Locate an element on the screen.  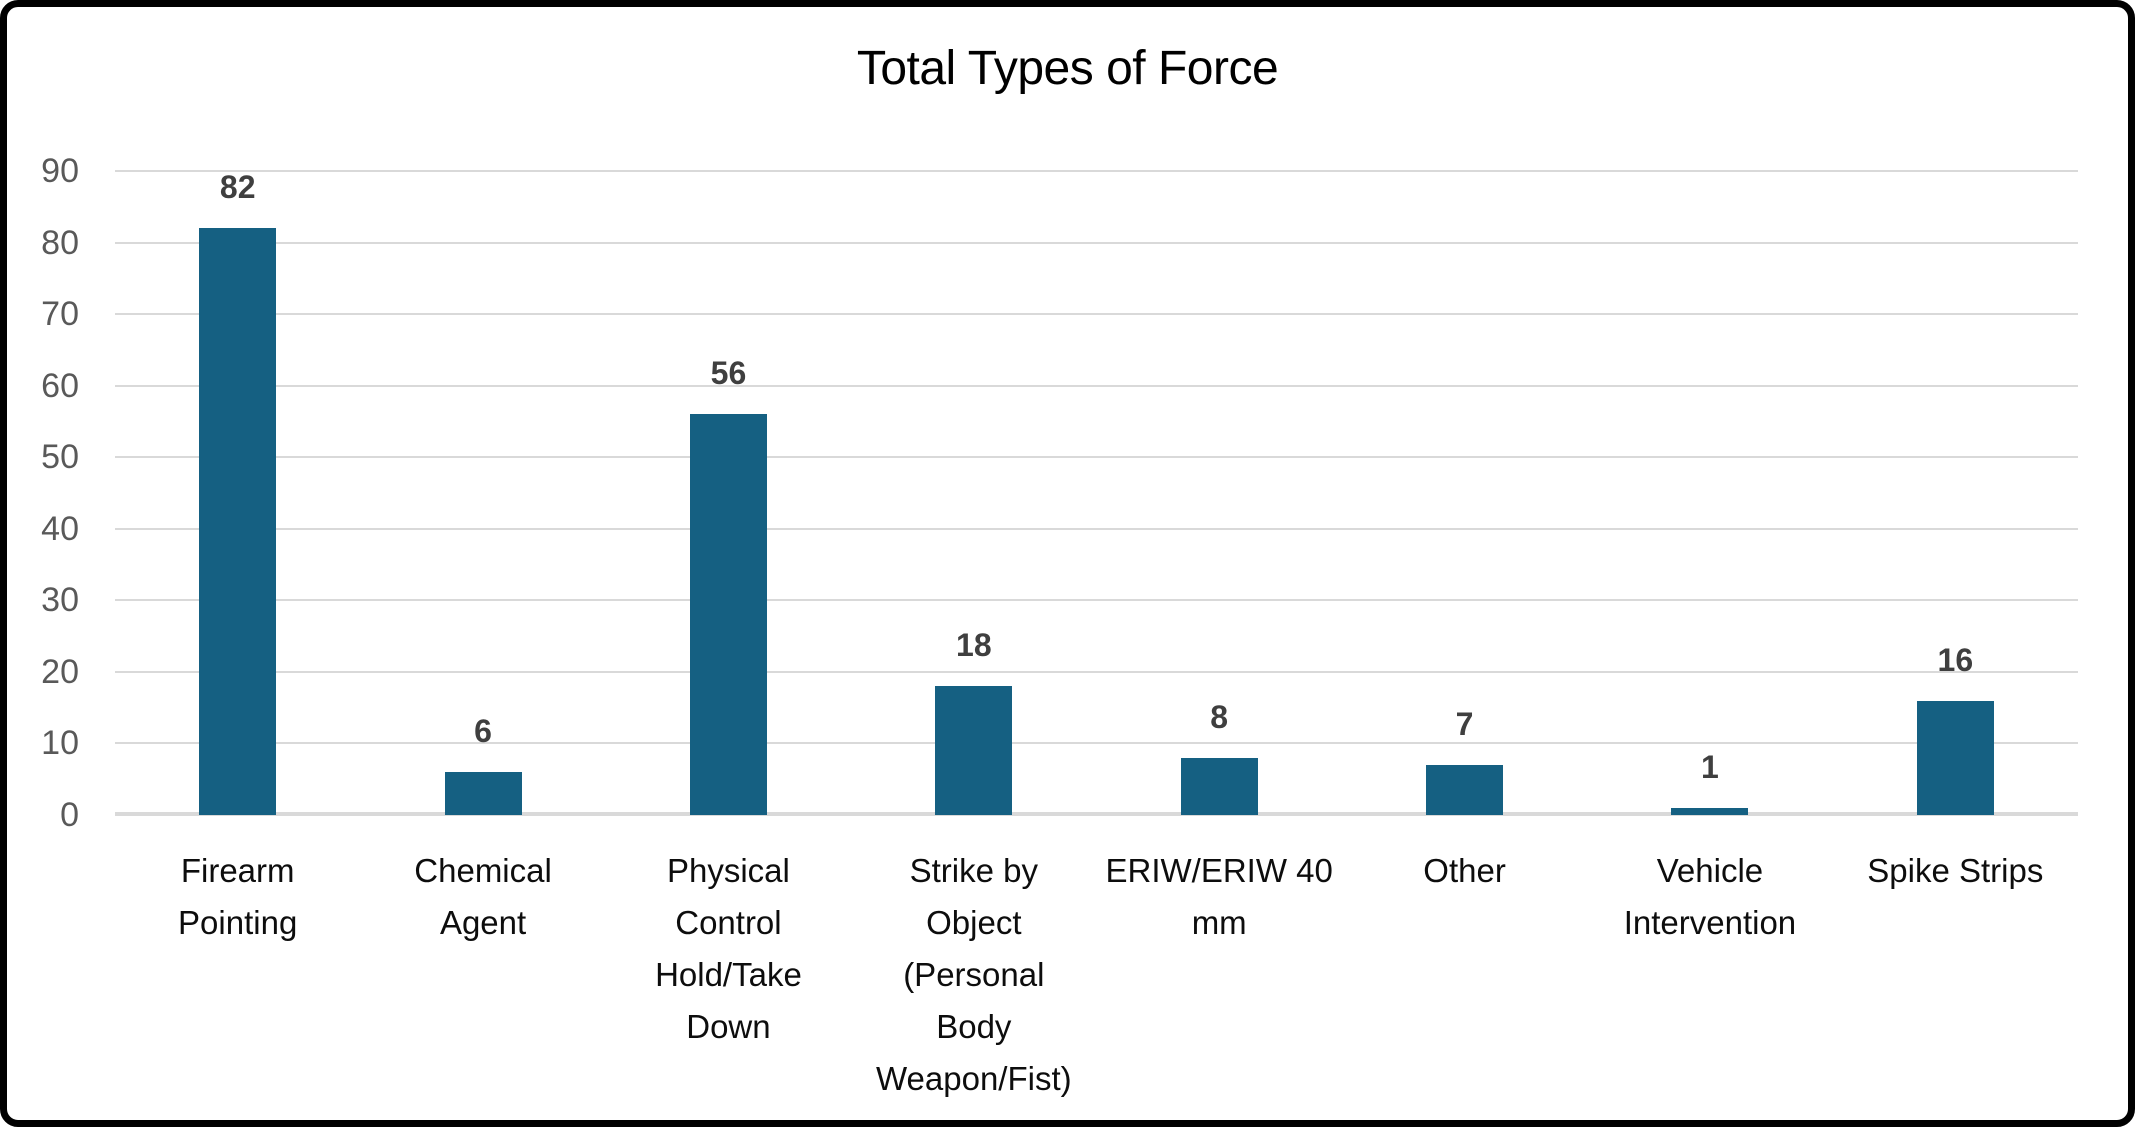
category-label-line: Control is located at coordinates (728, 922).